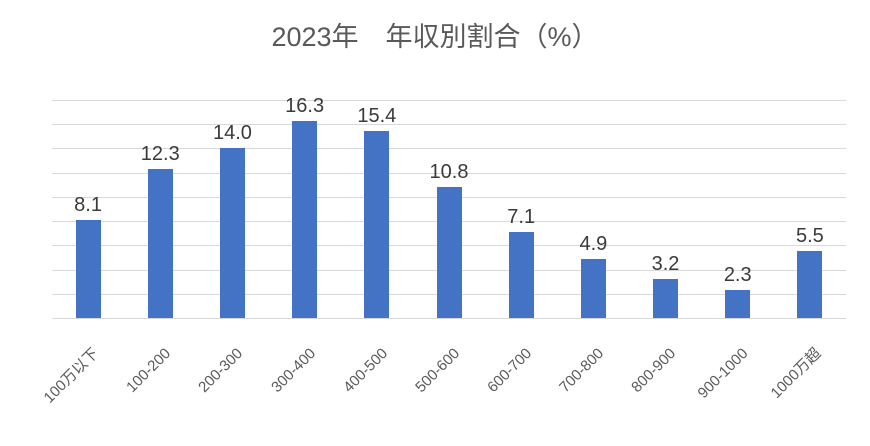 This screenshot has width=870, height=446. I want to click on bar-value-label: 8.1, so click(88, 205).